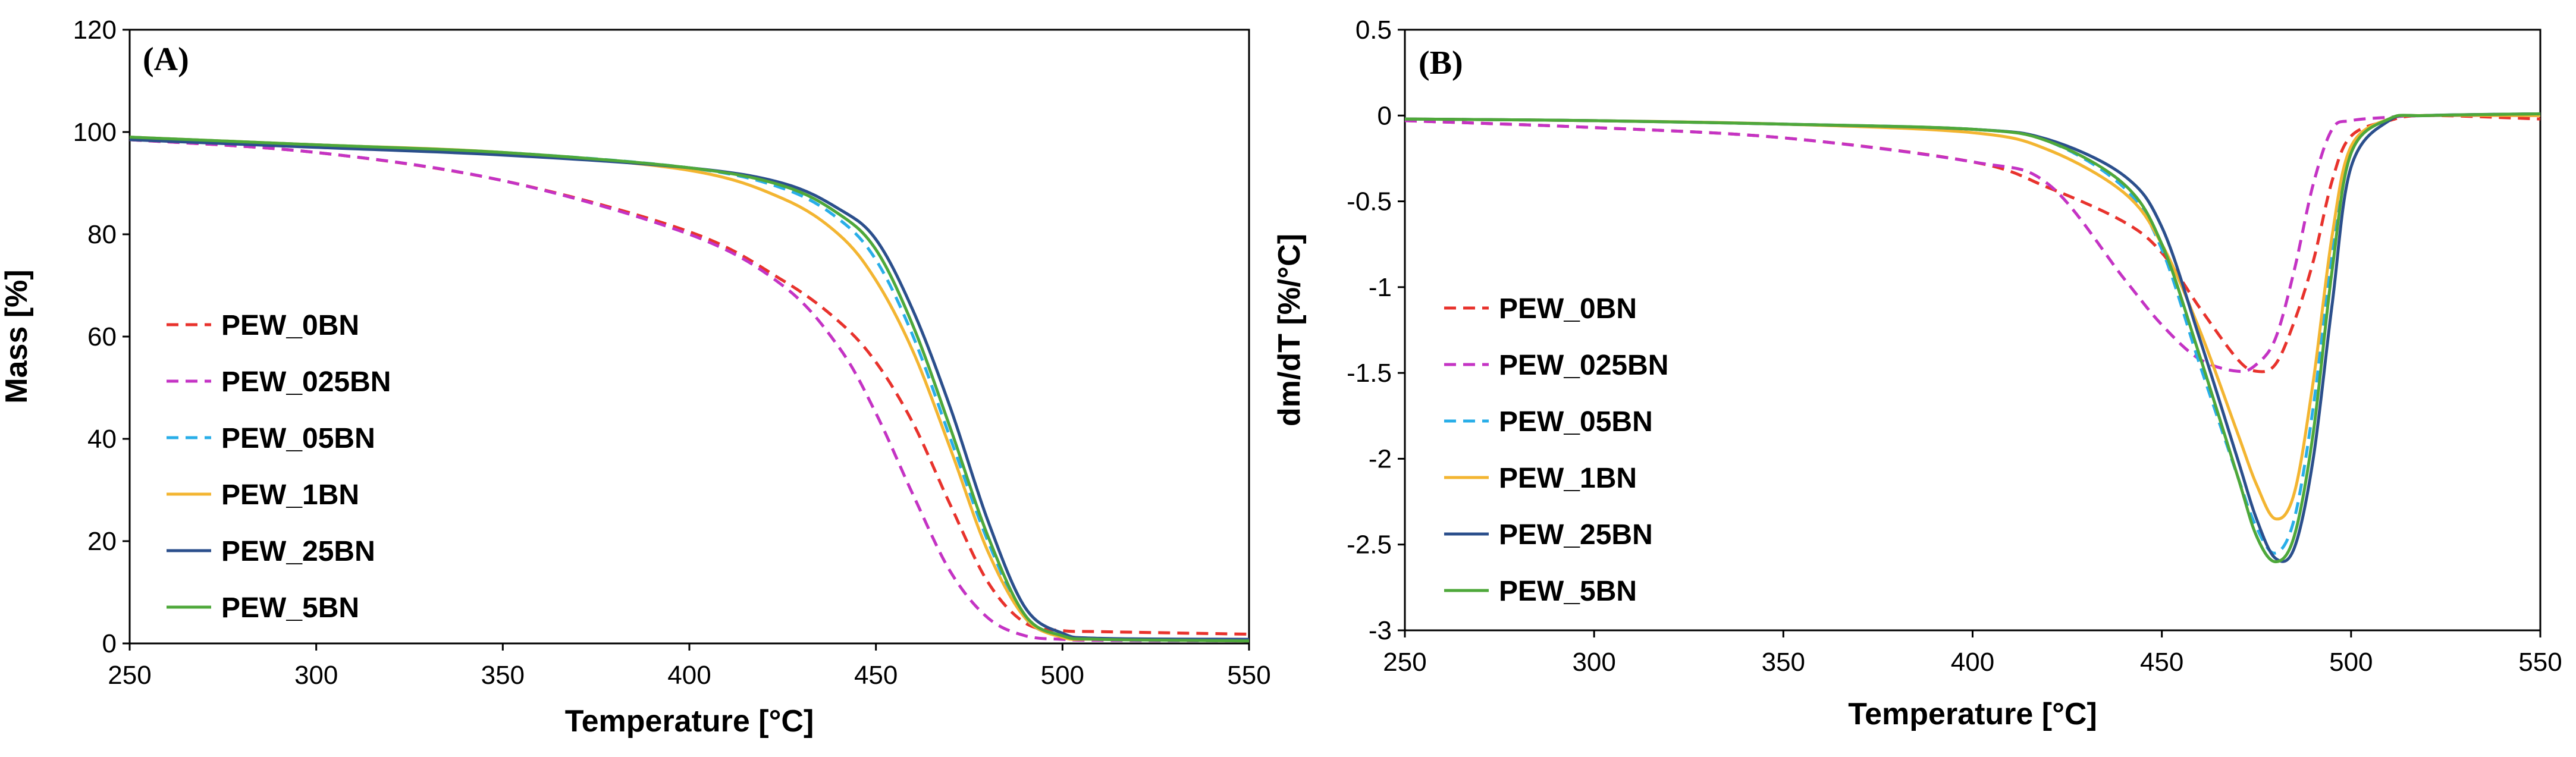 The width and height of the screenshot is (2576, 757). What do you see at coordinates (95, 132) in the screenshot?
I see `y-tick-label: 100` at bounding box center [95, 132].